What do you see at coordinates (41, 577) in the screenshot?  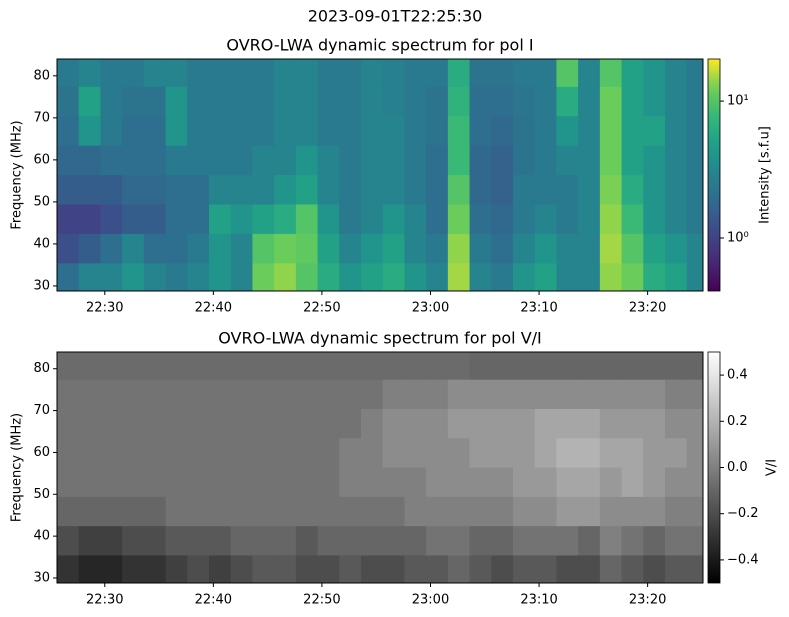 I see `y-tick-label: 30` at bounding box center [41, 577].